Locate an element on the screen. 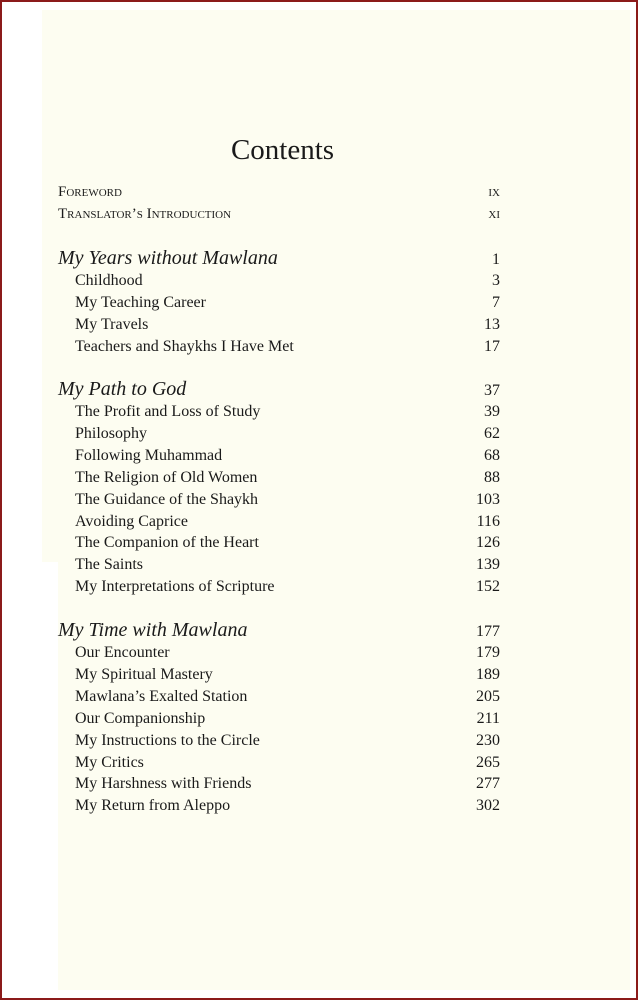  toc-section: My Time with Mawlana 177 is located at coordinates (279, 630).